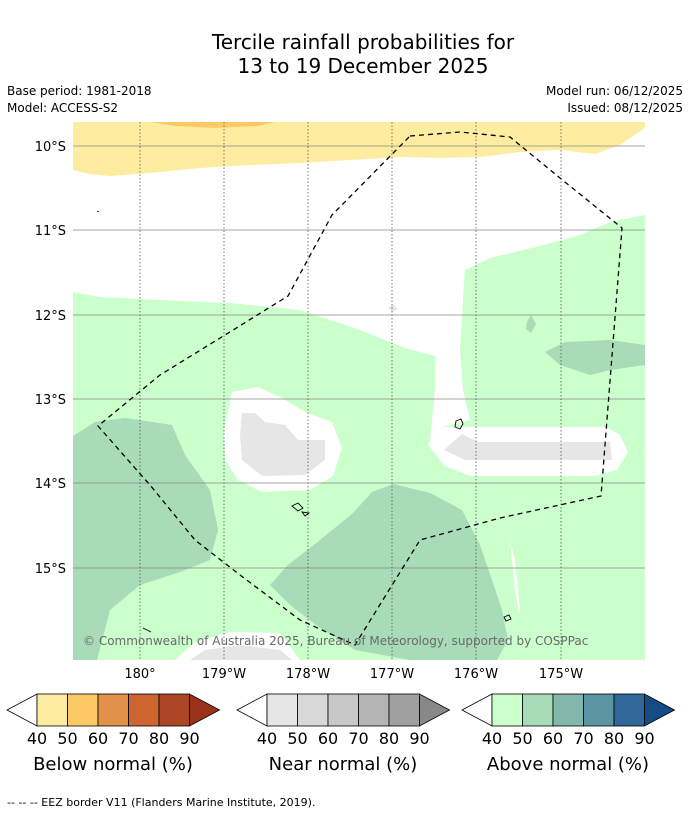 The image size is (690, 816). I want to click on legend-below-tick-70: 70, so click(128, 738).